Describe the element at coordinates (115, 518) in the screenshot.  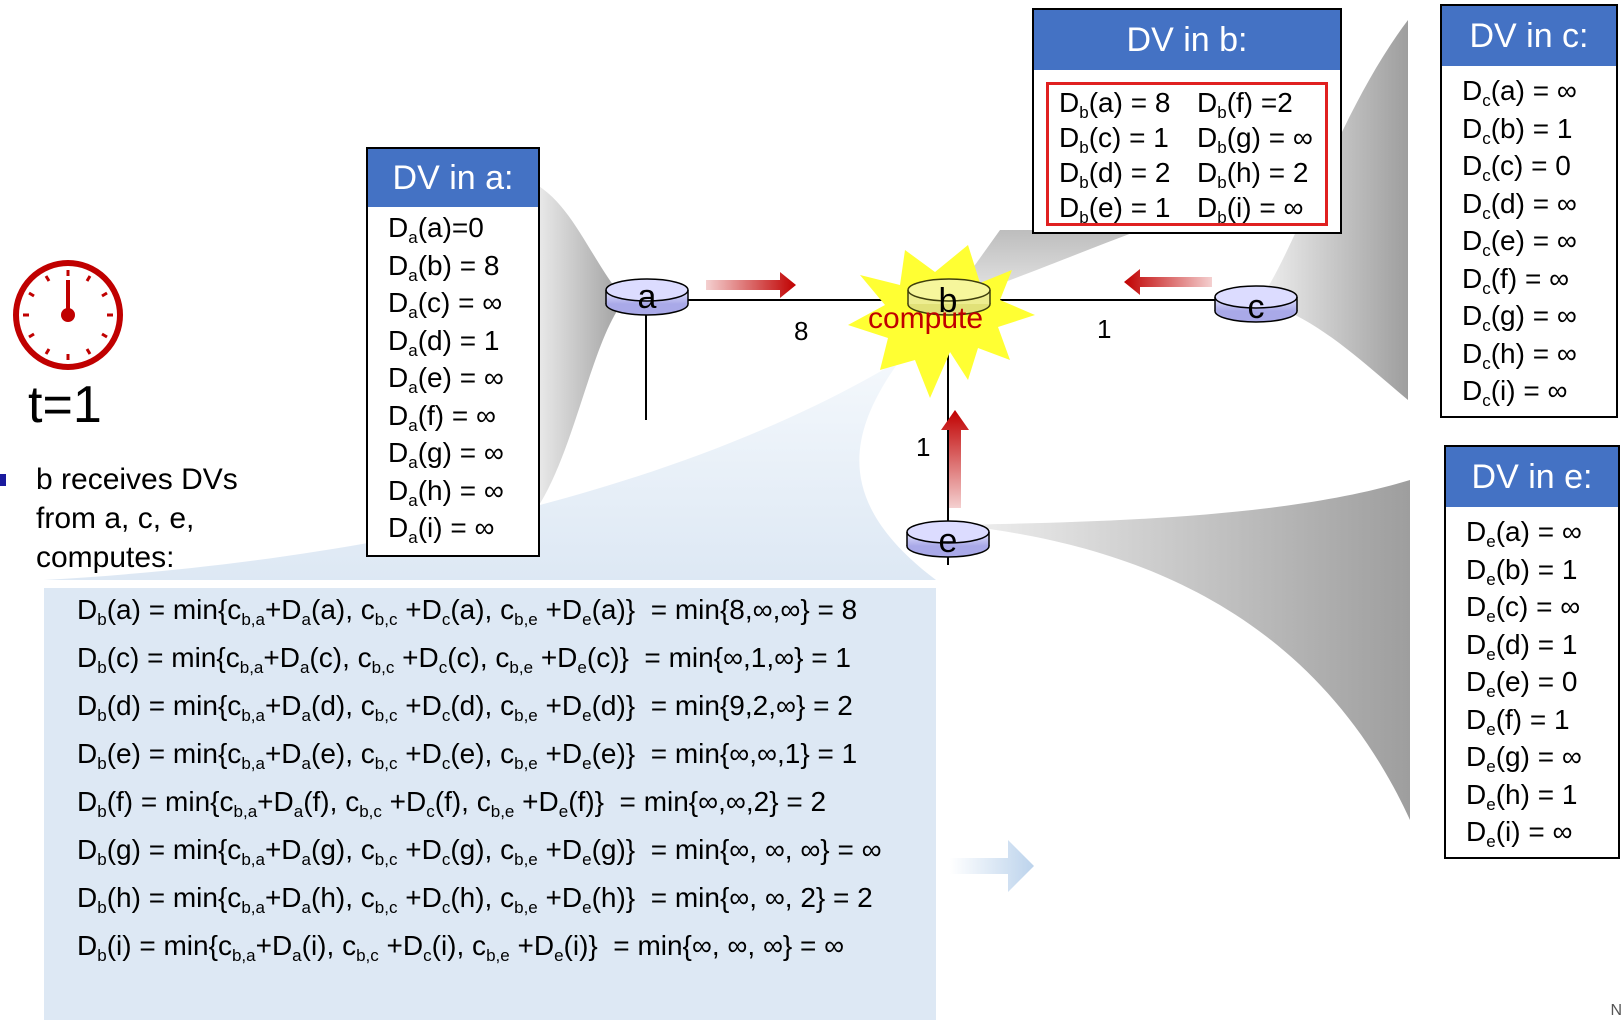
I see `bullet-line: from a, c, e,` at that location.